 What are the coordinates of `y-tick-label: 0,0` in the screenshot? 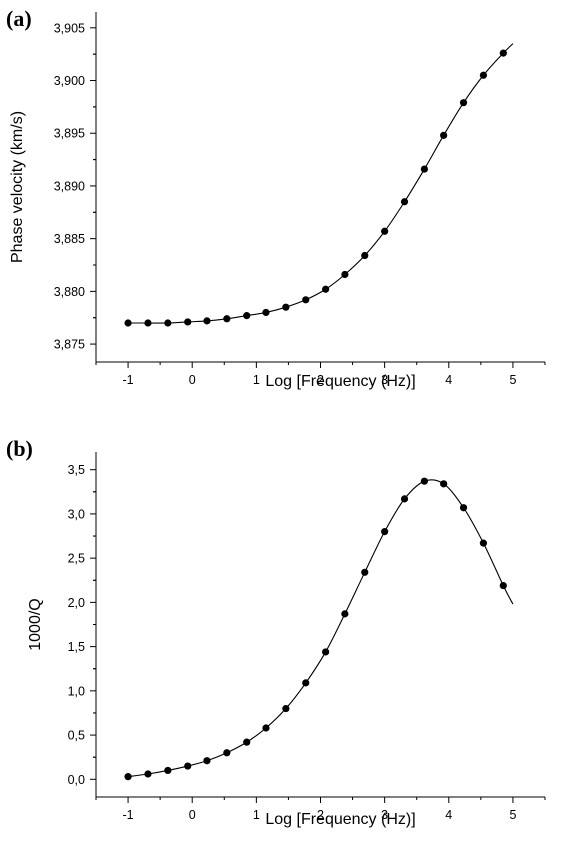 It's located at (76, 780).